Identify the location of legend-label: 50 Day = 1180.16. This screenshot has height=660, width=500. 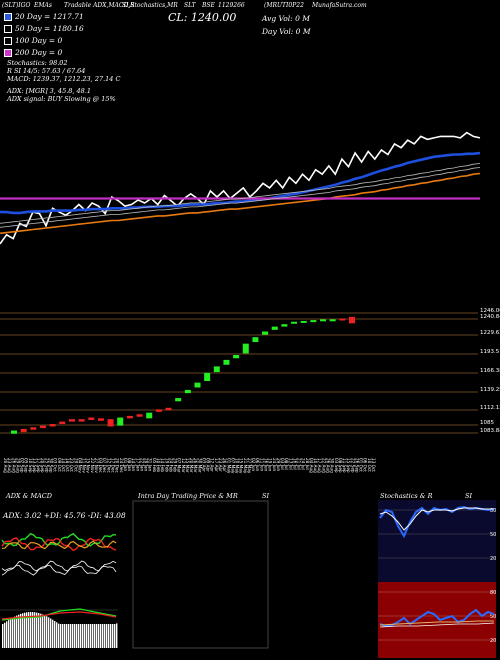
(49, 28).